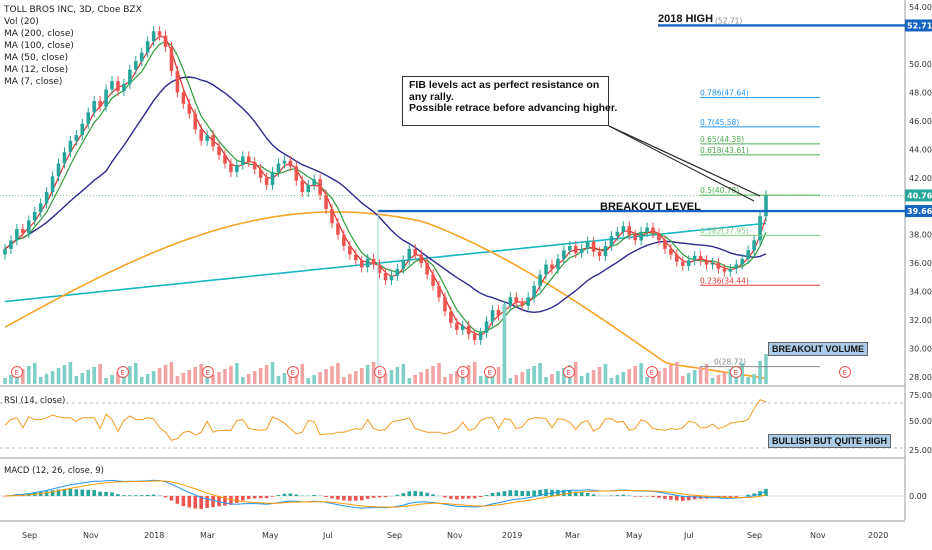 Image resolution: width=932 pixels, height=550 pixels. What do you see at coordinates (920, 149) in the screenshot?
I see `y-tick-label: 44.00` at bounding box center [920, 149].